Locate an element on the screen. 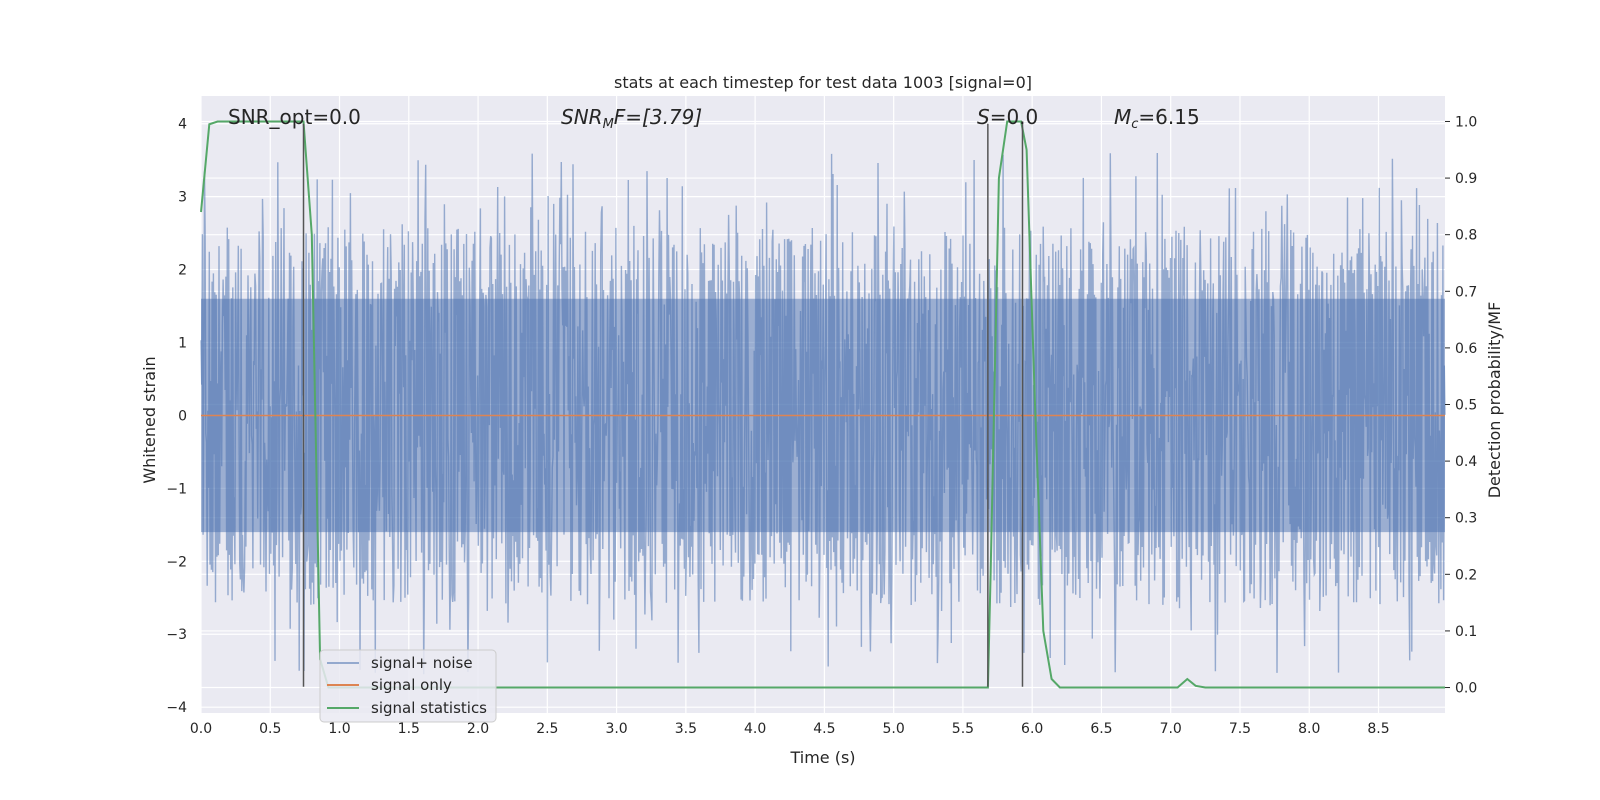 This screenshot has width=1600, height=800. x-tick-label: 6.0 is located at coordinates (1032, 729).